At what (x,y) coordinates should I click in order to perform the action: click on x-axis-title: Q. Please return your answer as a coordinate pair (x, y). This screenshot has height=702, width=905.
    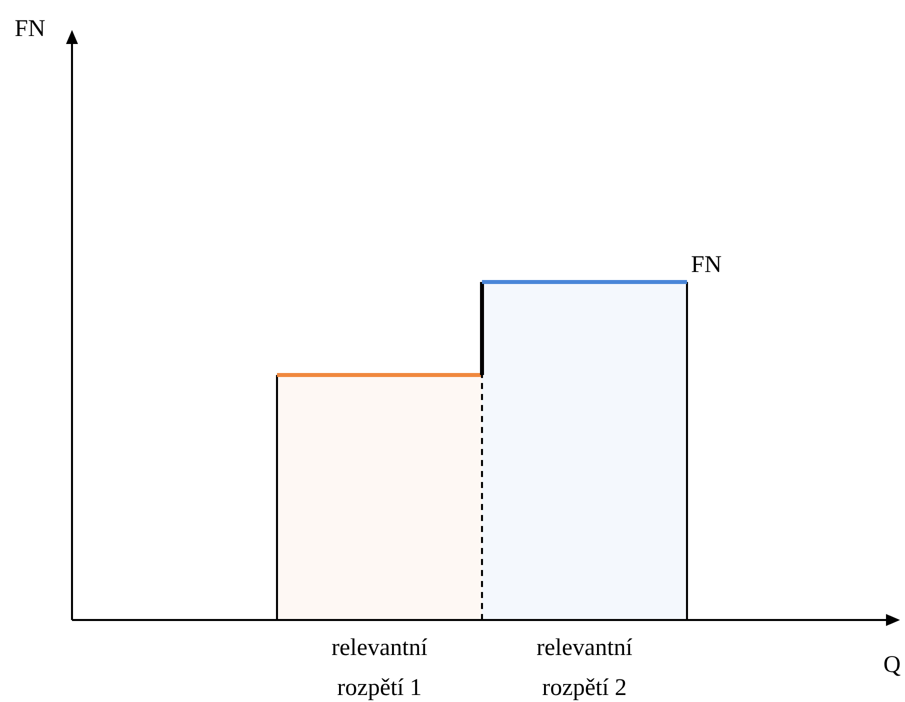
    Looking at the image, I should click on (892, 665).